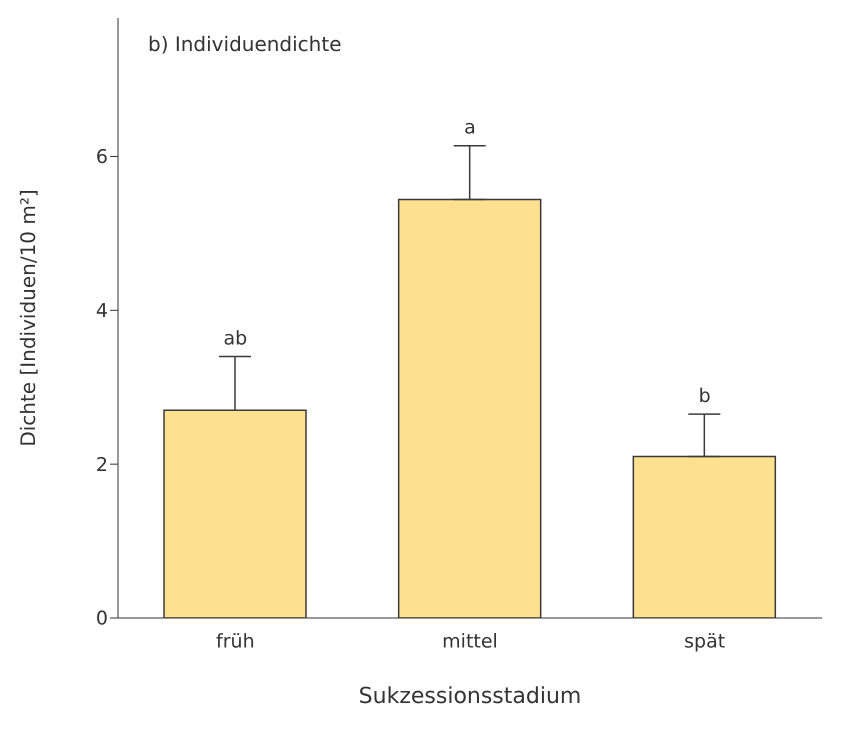  I want to click on y-tick-label: 4, so click(102, 311).